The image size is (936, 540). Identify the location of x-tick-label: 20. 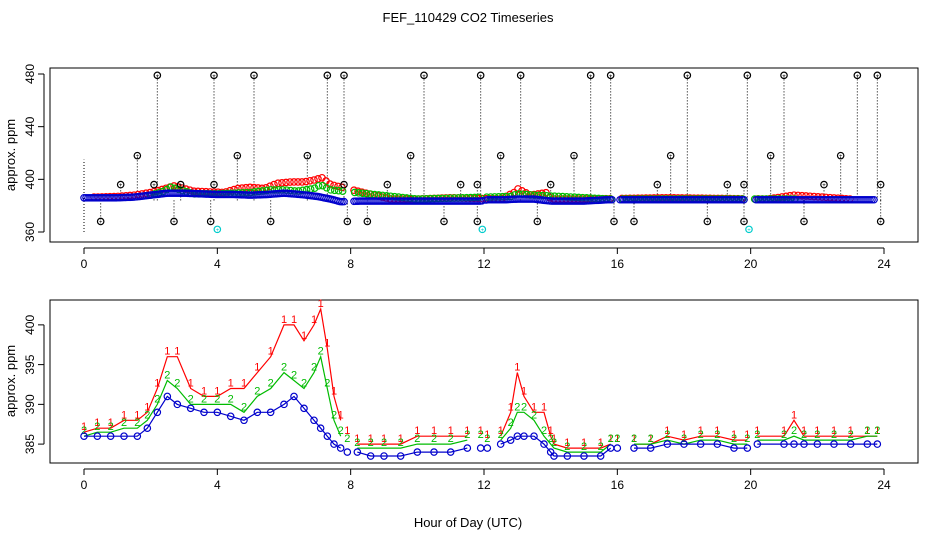
(751, 264).